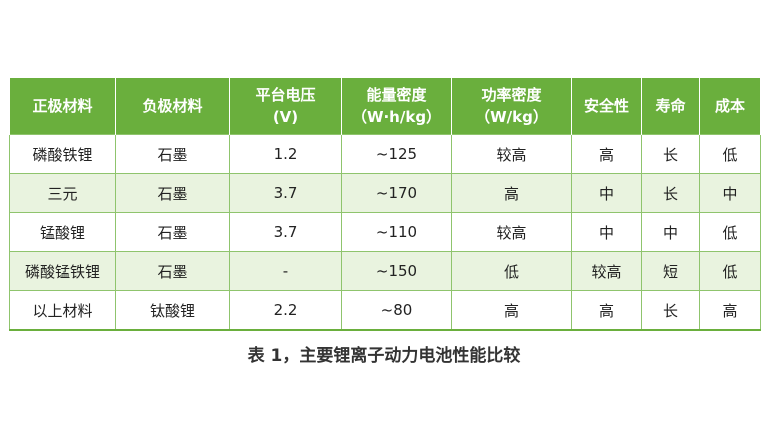 The width and height of the screenshot is (768, 432). What do you see at coordinates (670, 106) in the screenshot?
I see `header-lifespan: 寿命` at bounding box center [670, 106].